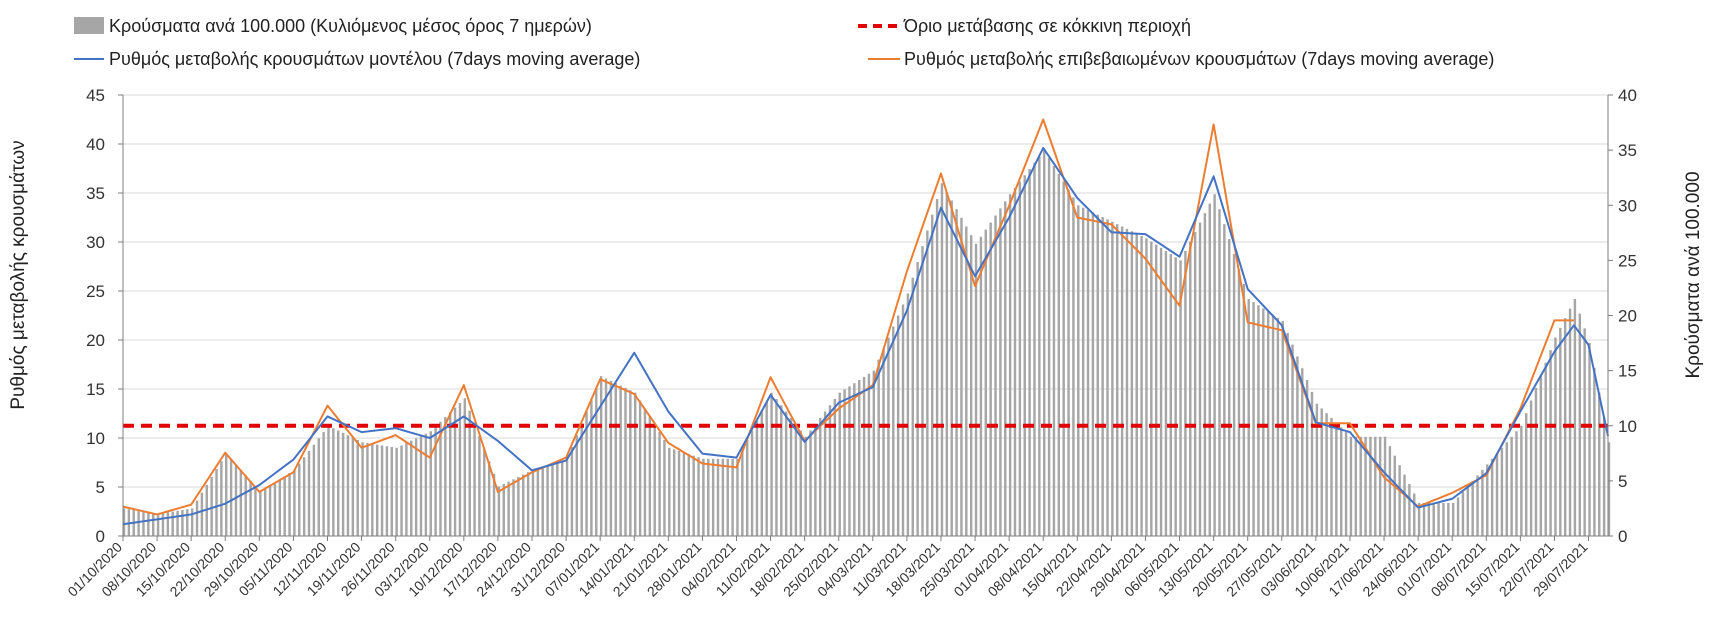  Describe the element at coordinates (1622, 481) in the screenshot. I see `right-tick-label: 5` at that location.